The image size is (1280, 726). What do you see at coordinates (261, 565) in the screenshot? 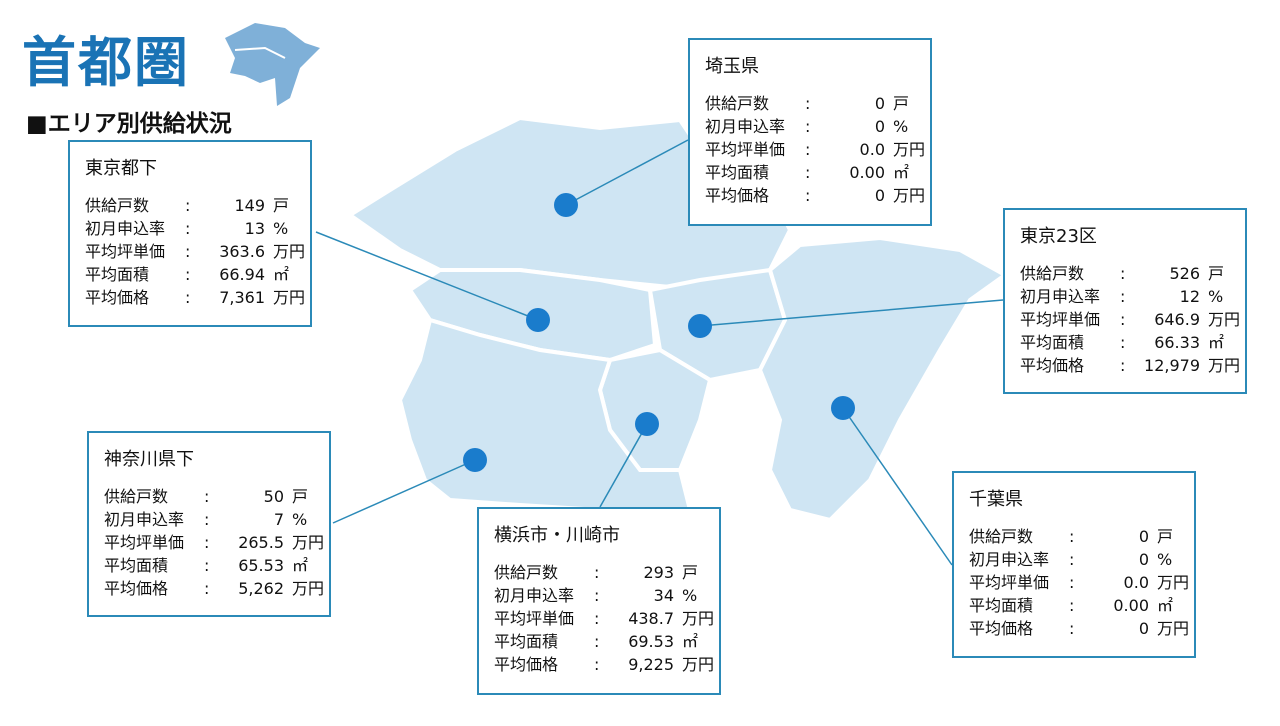
I see `stat-value: 65.53` at bounding box center [261, 565].